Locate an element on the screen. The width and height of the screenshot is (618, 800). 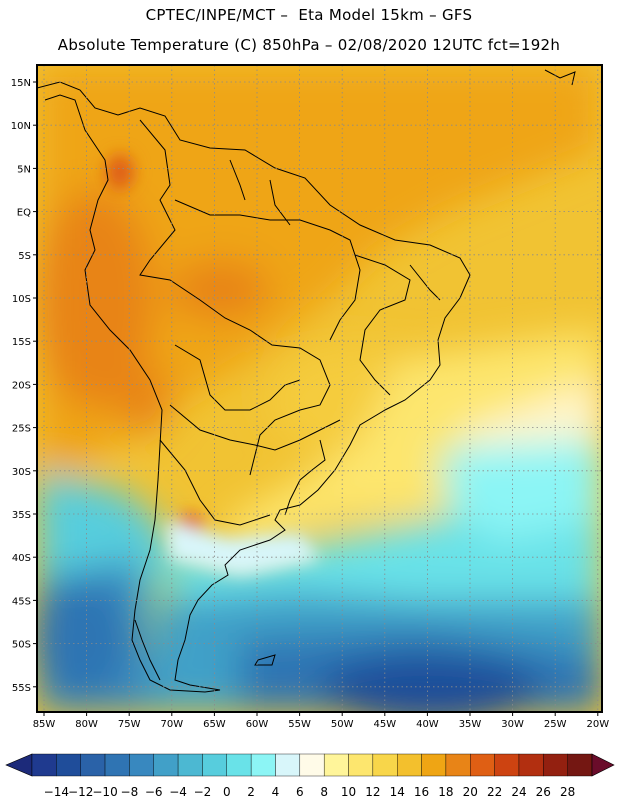
colorbar-label: 12 is located at coordinates (372, 792).